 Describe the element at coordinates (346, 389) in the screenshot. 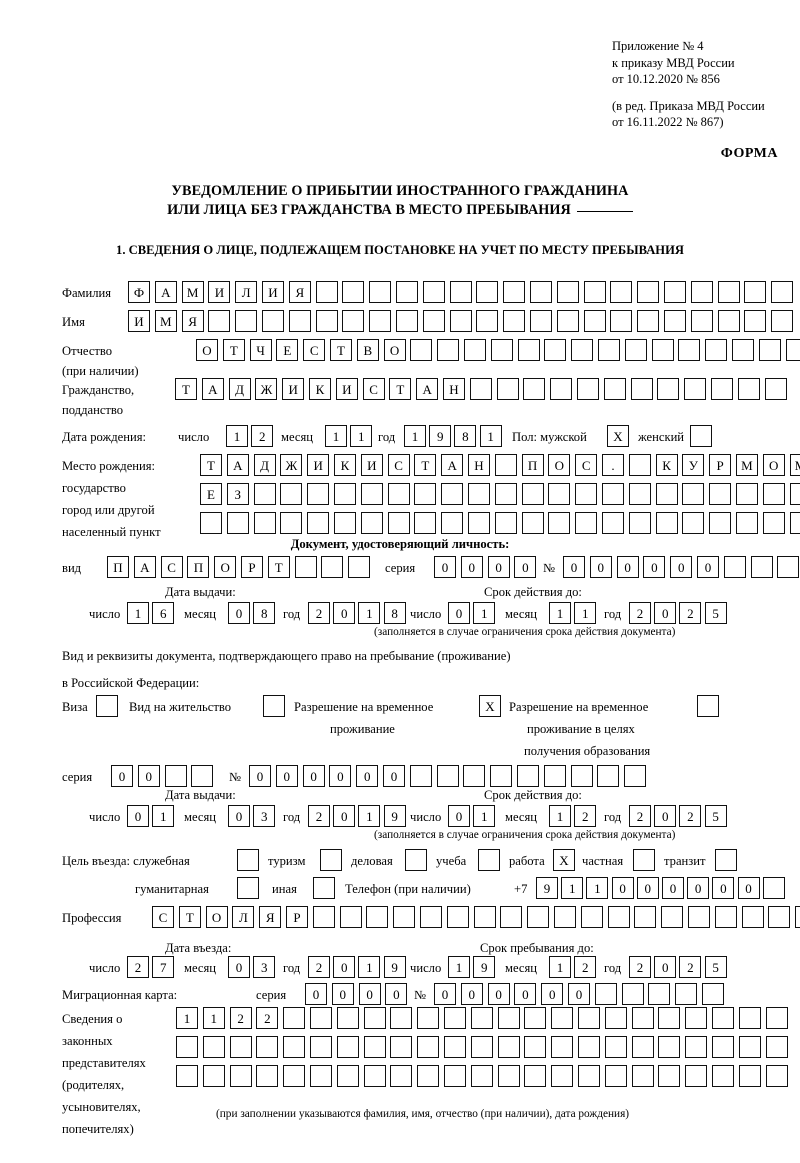

I see `citizenship-cell-6: И` at that location.